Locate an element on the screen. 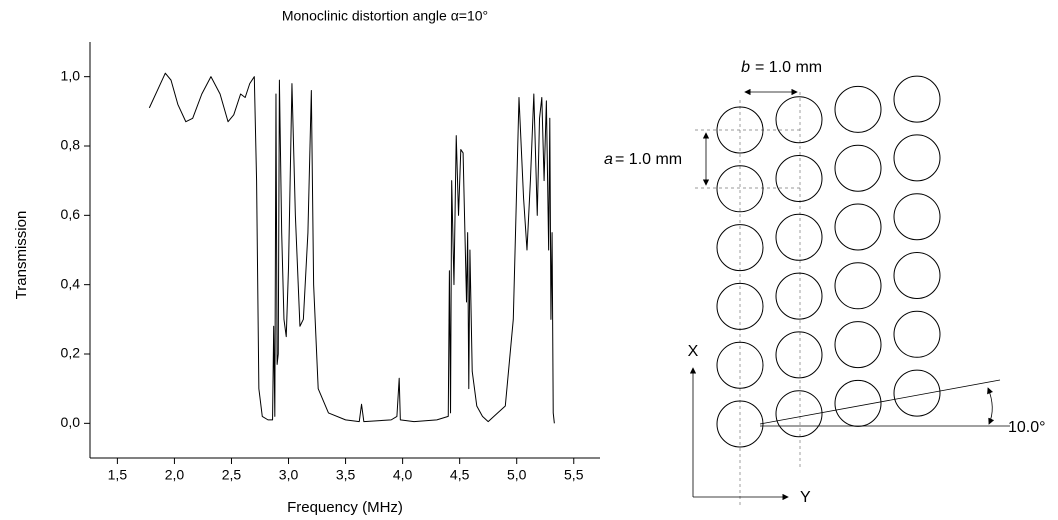 The image size is (1058, 520). x-tick-label: 5,0 is located at coordinates (517, 475).